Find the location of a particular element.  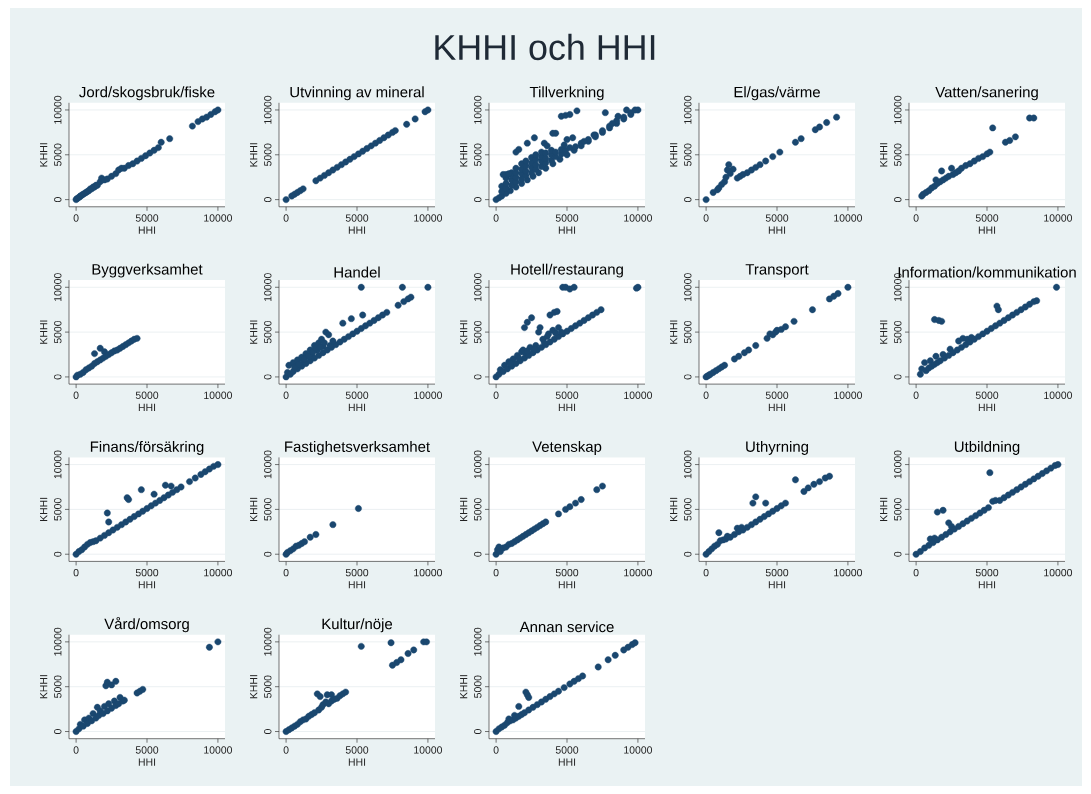

chart-title: El/gas/värme is located at coordinates (777, 93).